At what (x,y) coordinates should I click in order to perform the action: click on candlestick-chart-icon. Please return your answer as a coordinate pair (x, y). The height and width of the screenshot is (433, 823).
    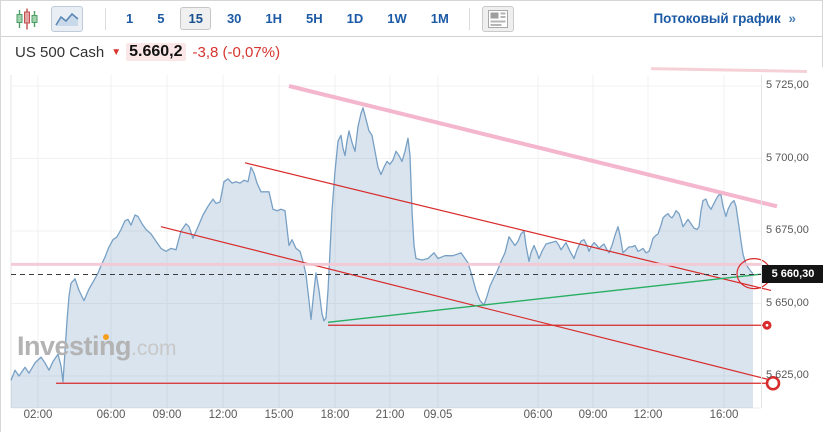
    Looking at the image, I should click on (27, 19).